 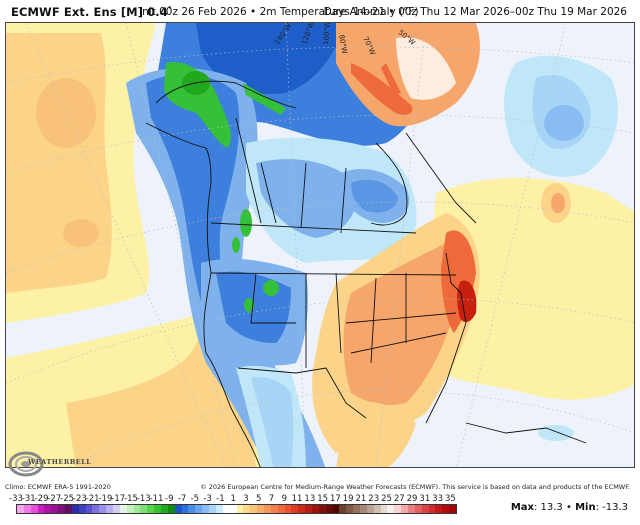 What do you see at coordinates (342, 44) in the screenshot?
I see `svg-text: 80°W` at bounding box center [342, 44].